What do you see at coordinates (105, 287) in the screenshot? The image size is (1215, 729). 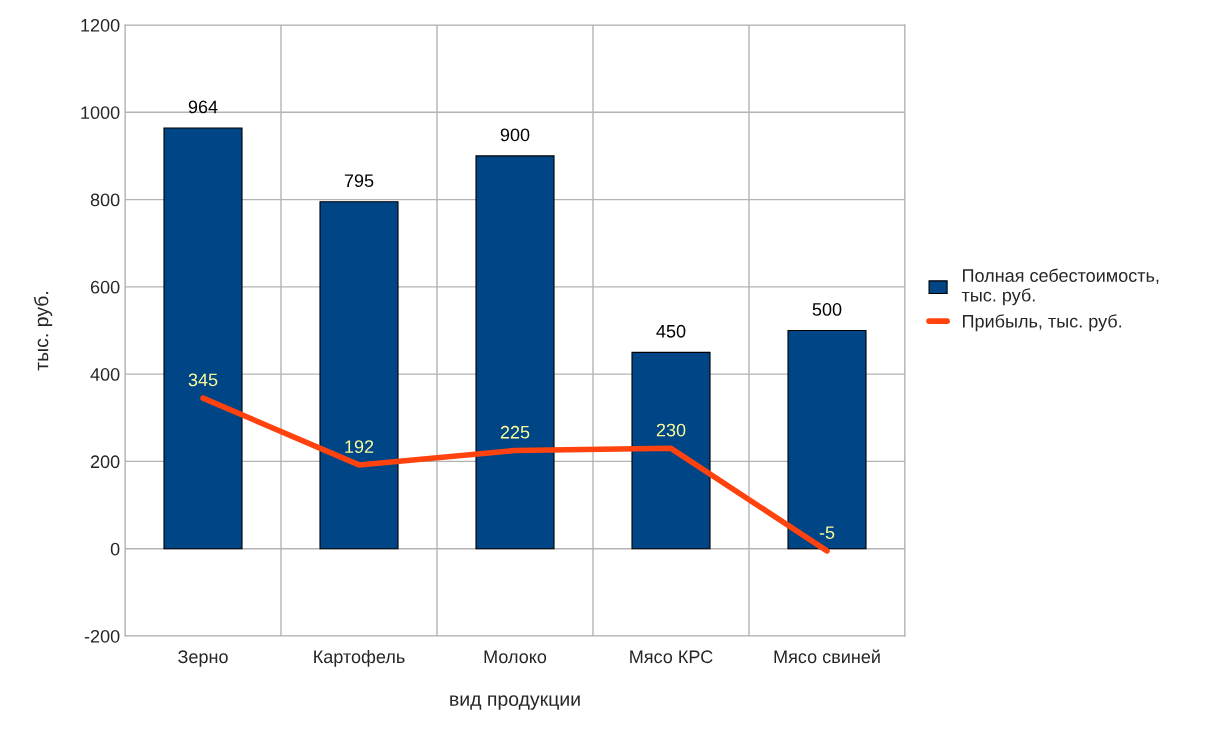 I see `y-tick-label: 600` at bounding box center [105, 287].